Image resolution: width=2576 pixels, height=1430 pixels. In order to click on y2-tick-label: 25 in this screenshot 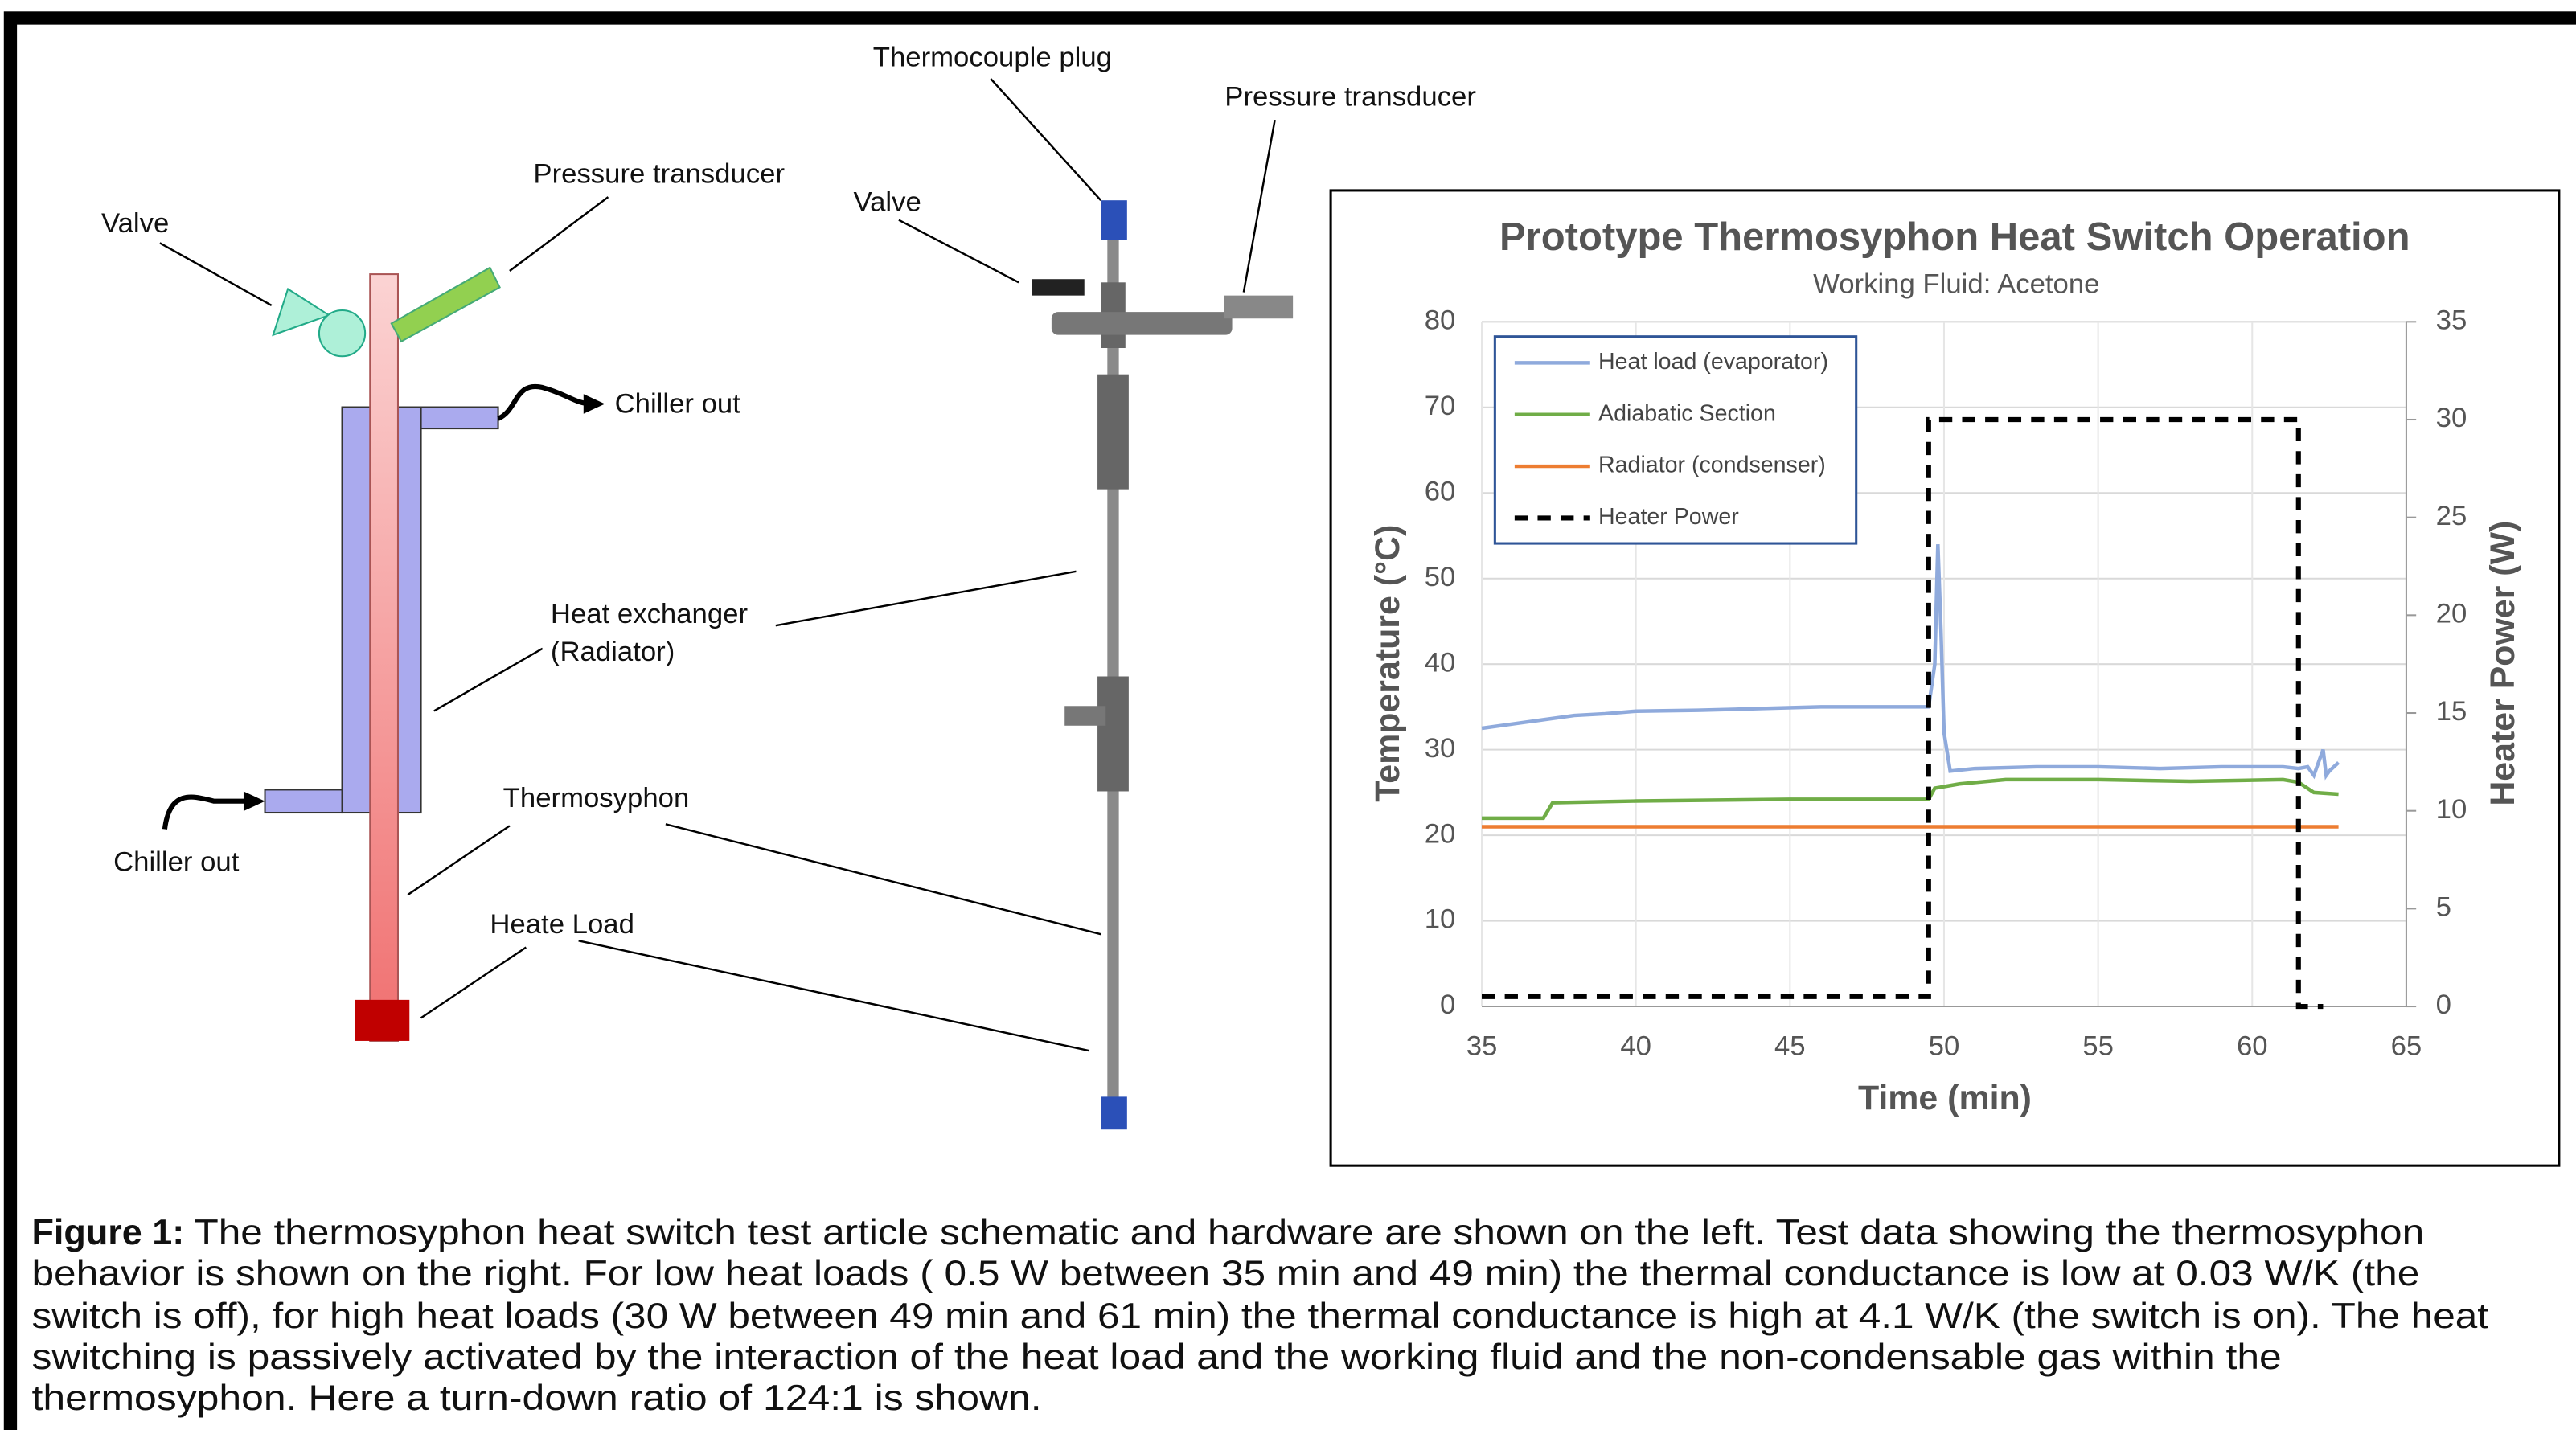, I will do `click(2451, 516)`.